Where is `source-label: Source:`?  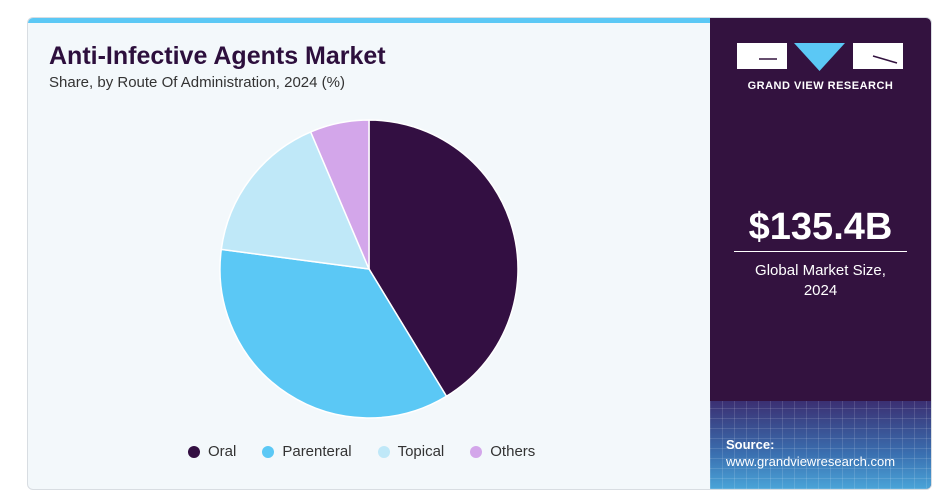 source-label: Source: is located at coordinates (750, 444).